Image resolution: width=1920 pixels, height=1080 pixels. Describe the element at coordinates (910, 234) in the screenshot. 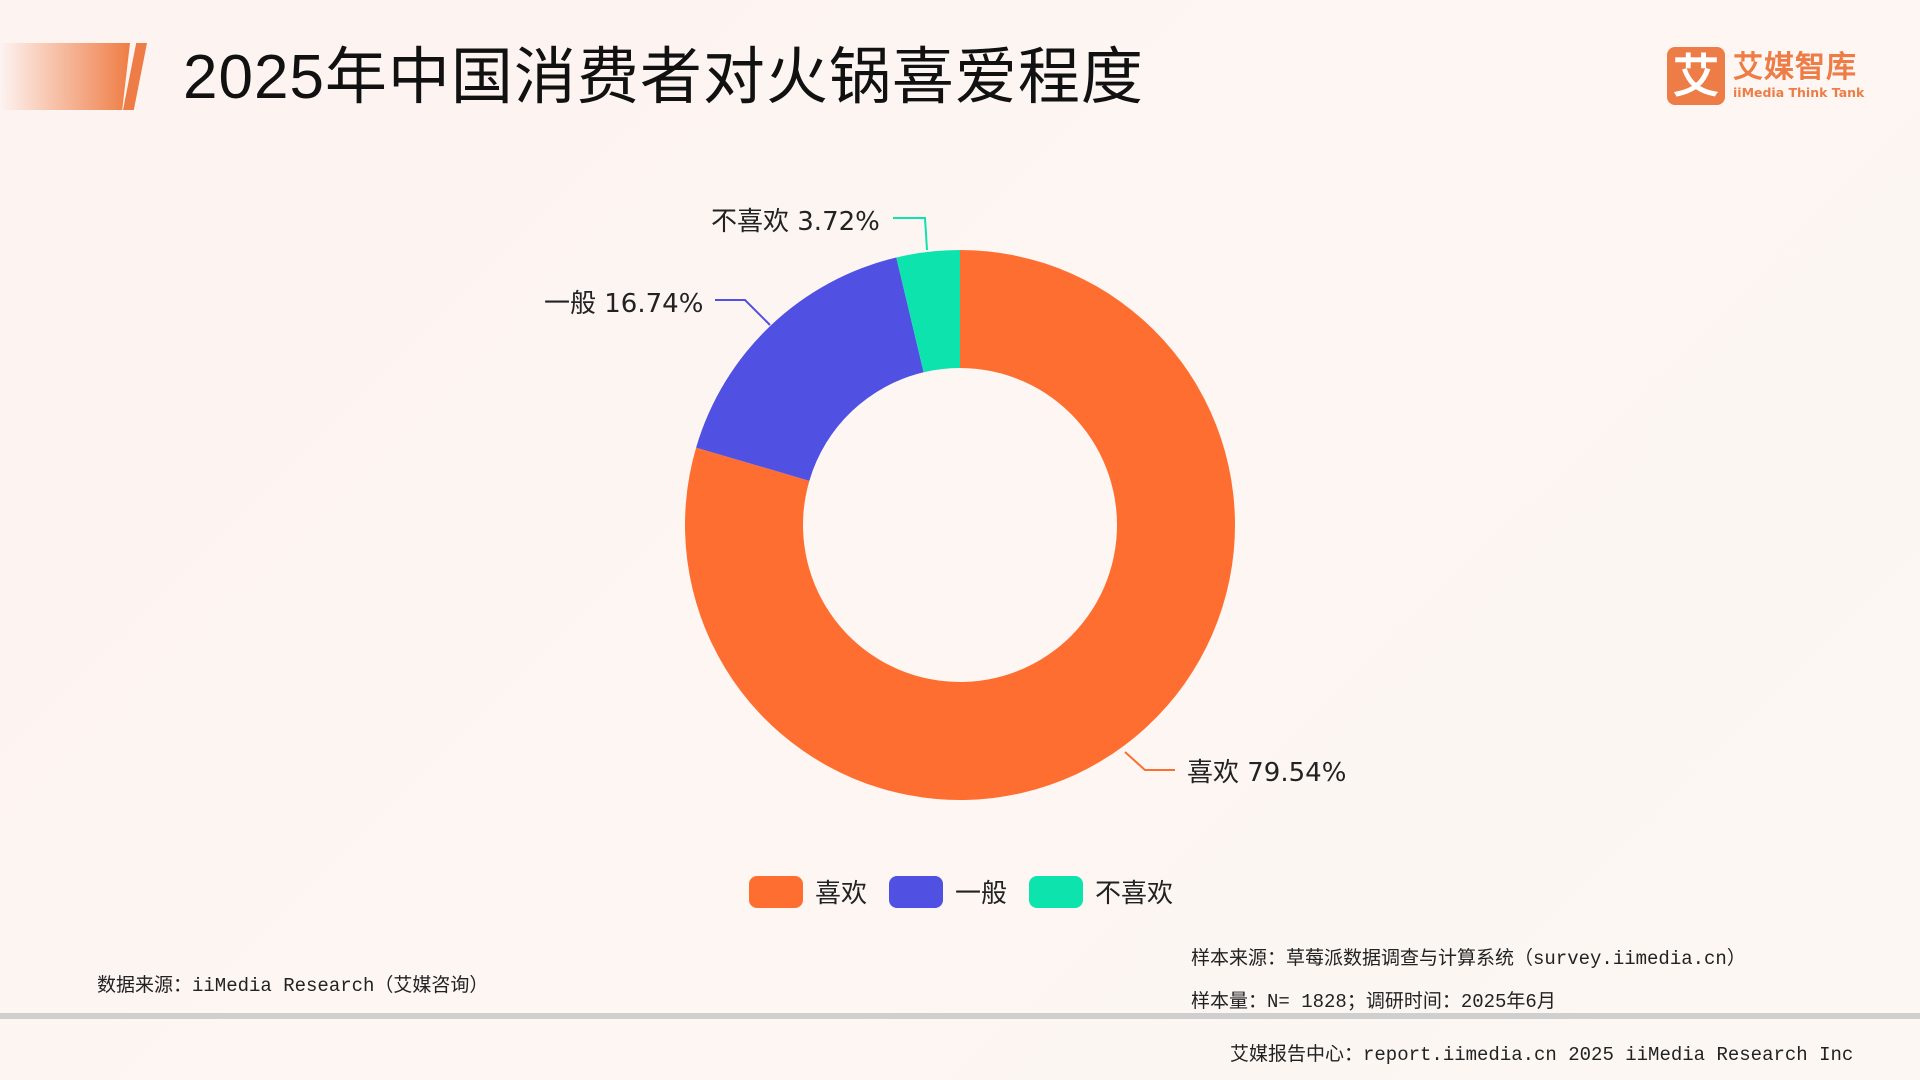

I see `leader-line-dislike` at that location.